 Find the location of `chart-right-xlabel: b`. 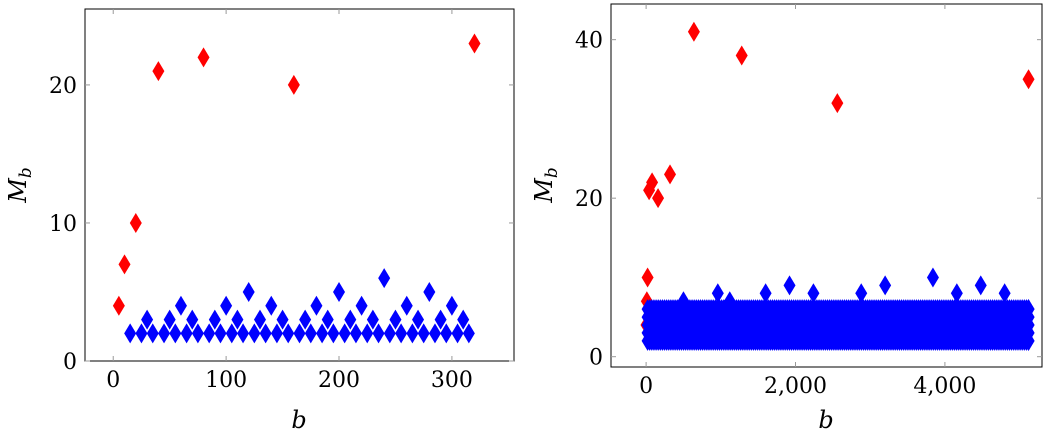

chart-right-xlabel: b is located at coordinates (825, 420).